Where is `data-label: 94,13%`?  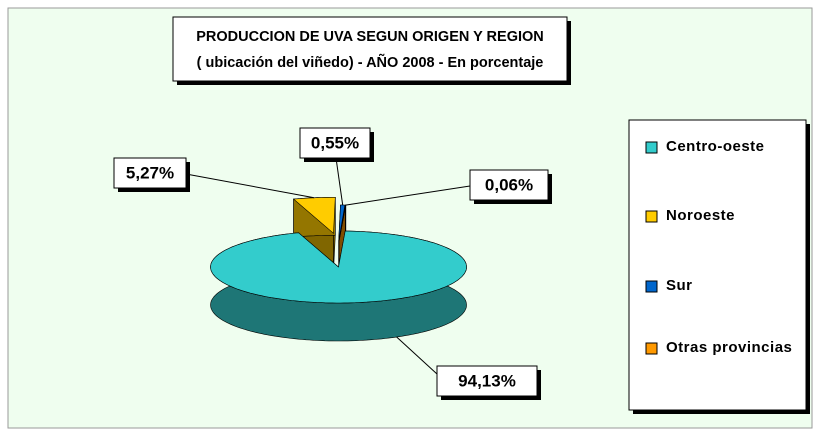 data-label: 94,13% is located at coordinates (487, 380).